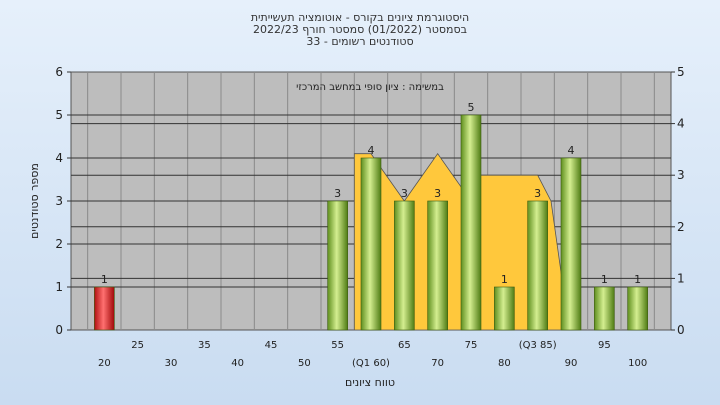 This screenshot has width=720, height=405. Describe the element at coordinates (404, 193) in the screenshot. I see `value-label-65: 3` at that location.